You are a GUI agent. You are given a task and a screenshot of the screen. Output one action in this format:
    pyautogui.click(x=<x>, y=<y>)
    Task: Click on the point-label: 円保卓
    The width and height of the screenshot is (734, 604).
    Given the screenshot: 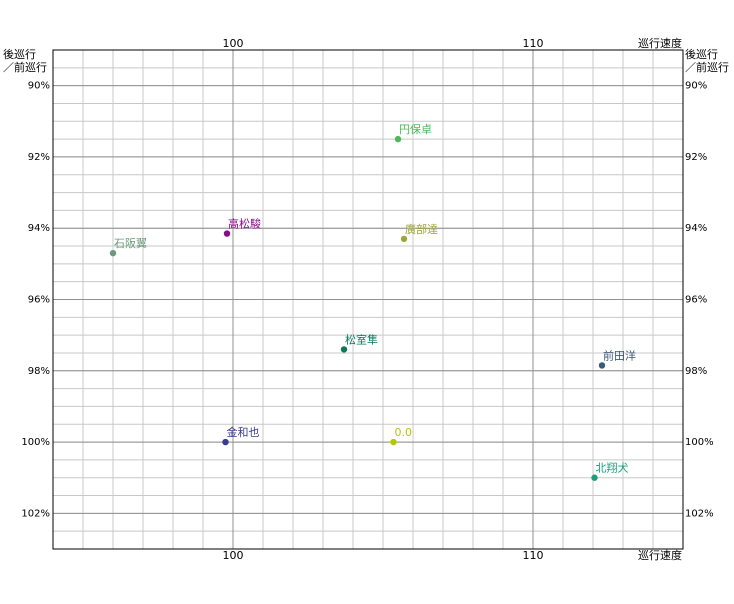 What is the action you would take?
    pyautogui.click(x=415, y=129)
    